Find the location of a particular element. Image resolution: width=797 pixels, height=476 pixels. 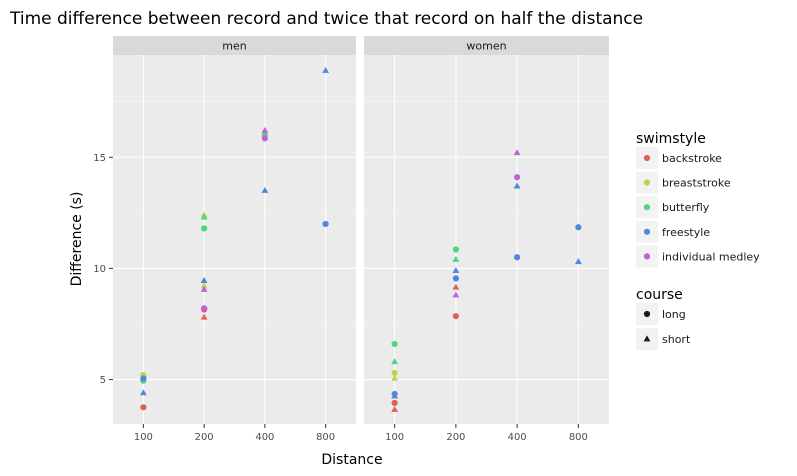

strip-background-women is located at coordinates (486, 45).